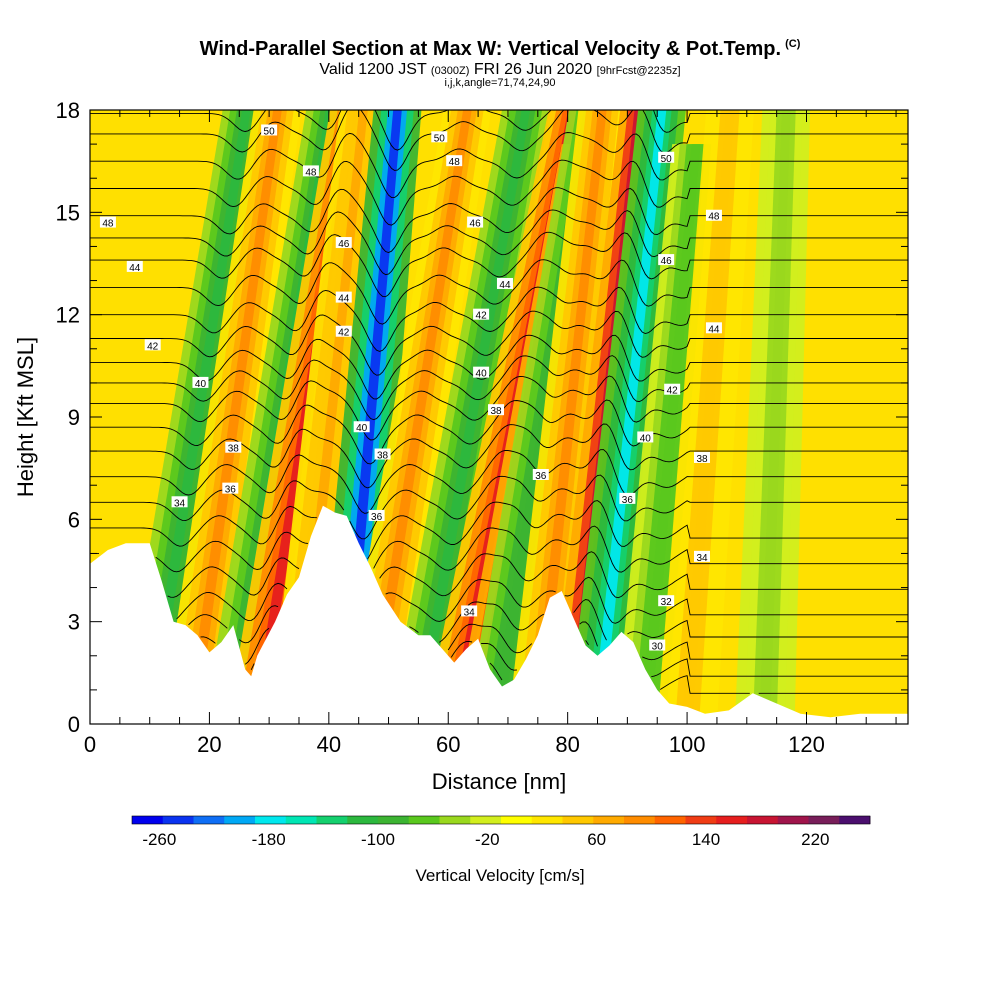 The image size is (1000, 1000). Describe the element at coordinates (806, 744) in the screenshot. I see `x-tick-label: 120` at that location.